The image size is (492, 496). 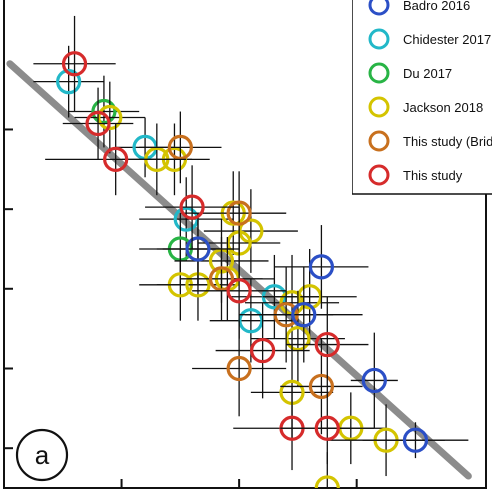 I want to click on legend-item: Chidester 2017, so click(x=429, y=39).